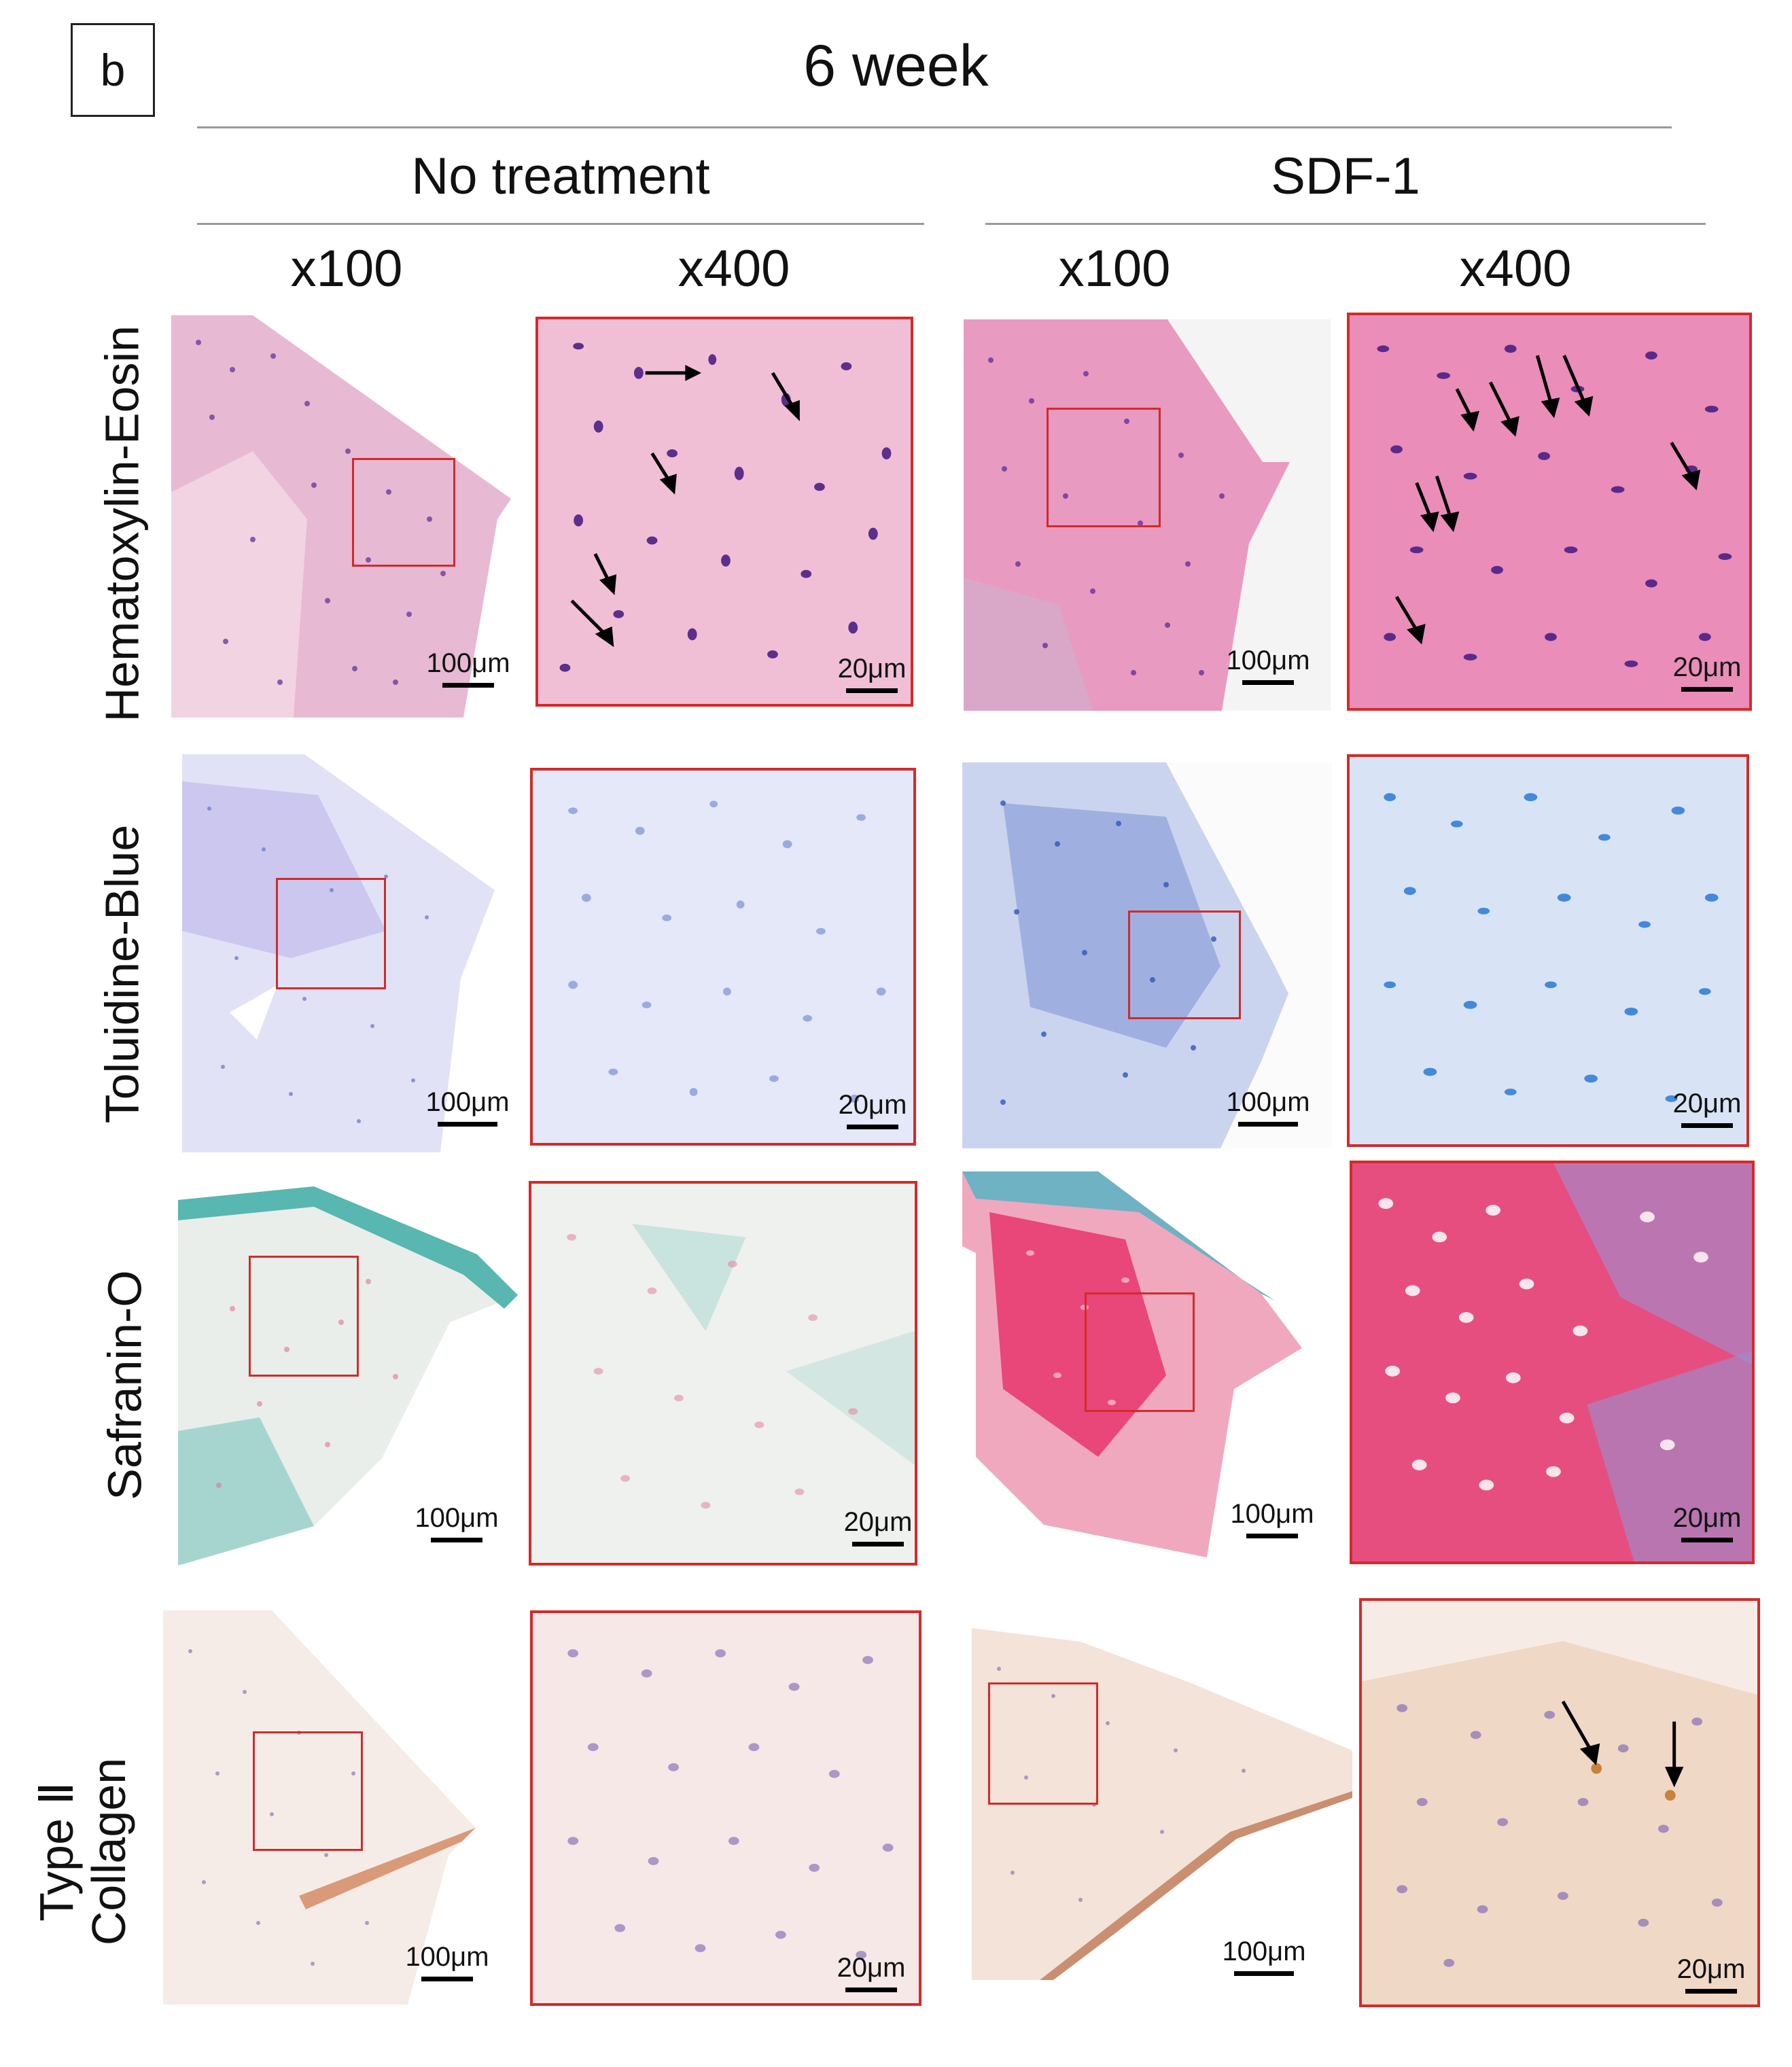 The width and height of the screenshot is (1792, 2067). Describe the element at coordinates (734, 269) in the screenshot. I see `mag-label-nt-x400: x400` at that location.